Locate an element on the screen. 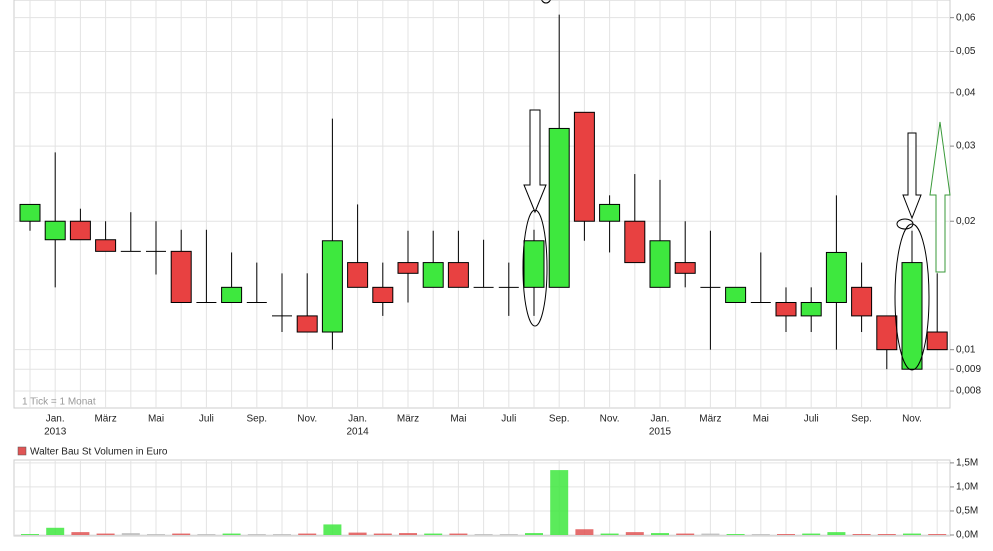  x-tick-label: Mai is located at coordinates (458, 419).